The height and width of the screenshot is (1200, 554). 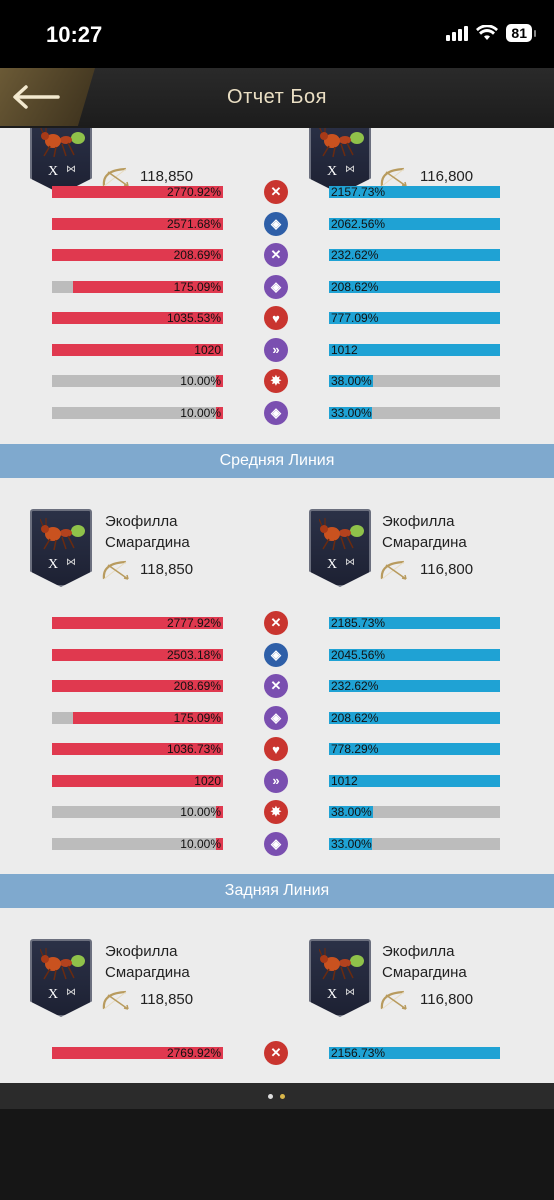 I want to click on left-stat-bar: 2571.68%, so click(x=137, y=224).